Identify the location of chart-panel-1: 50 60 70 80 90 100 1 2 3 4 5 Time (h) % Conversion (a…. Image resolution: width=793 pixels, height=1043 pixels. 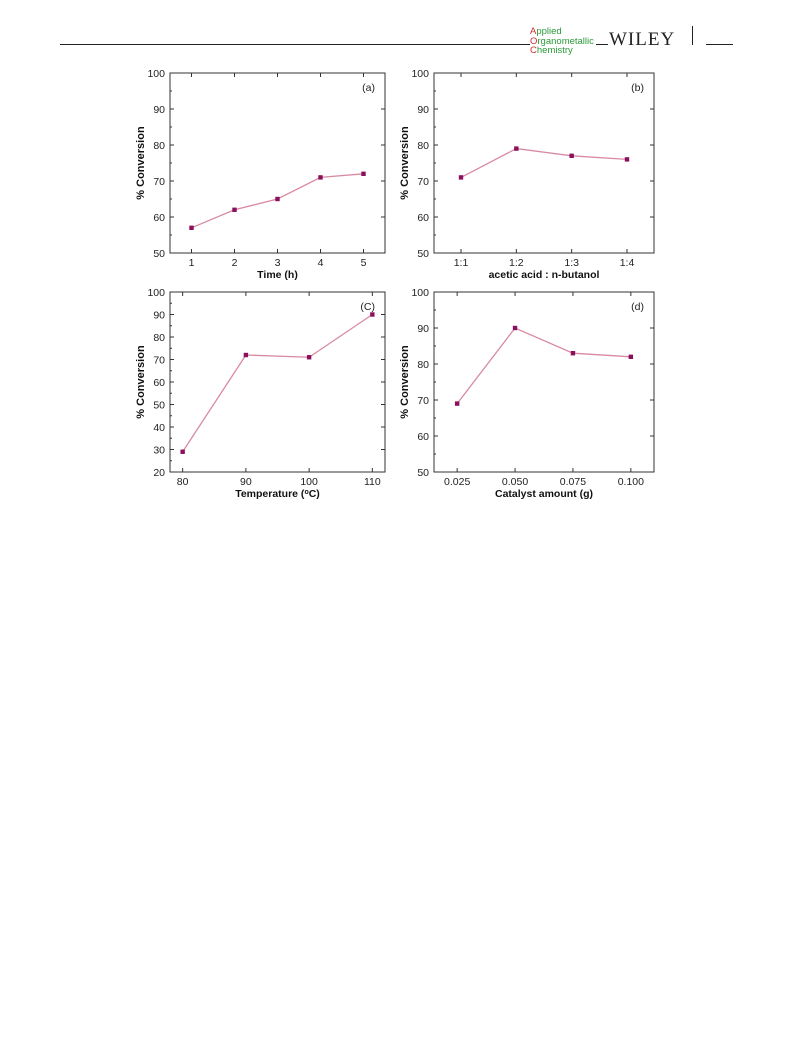
(260, 174).